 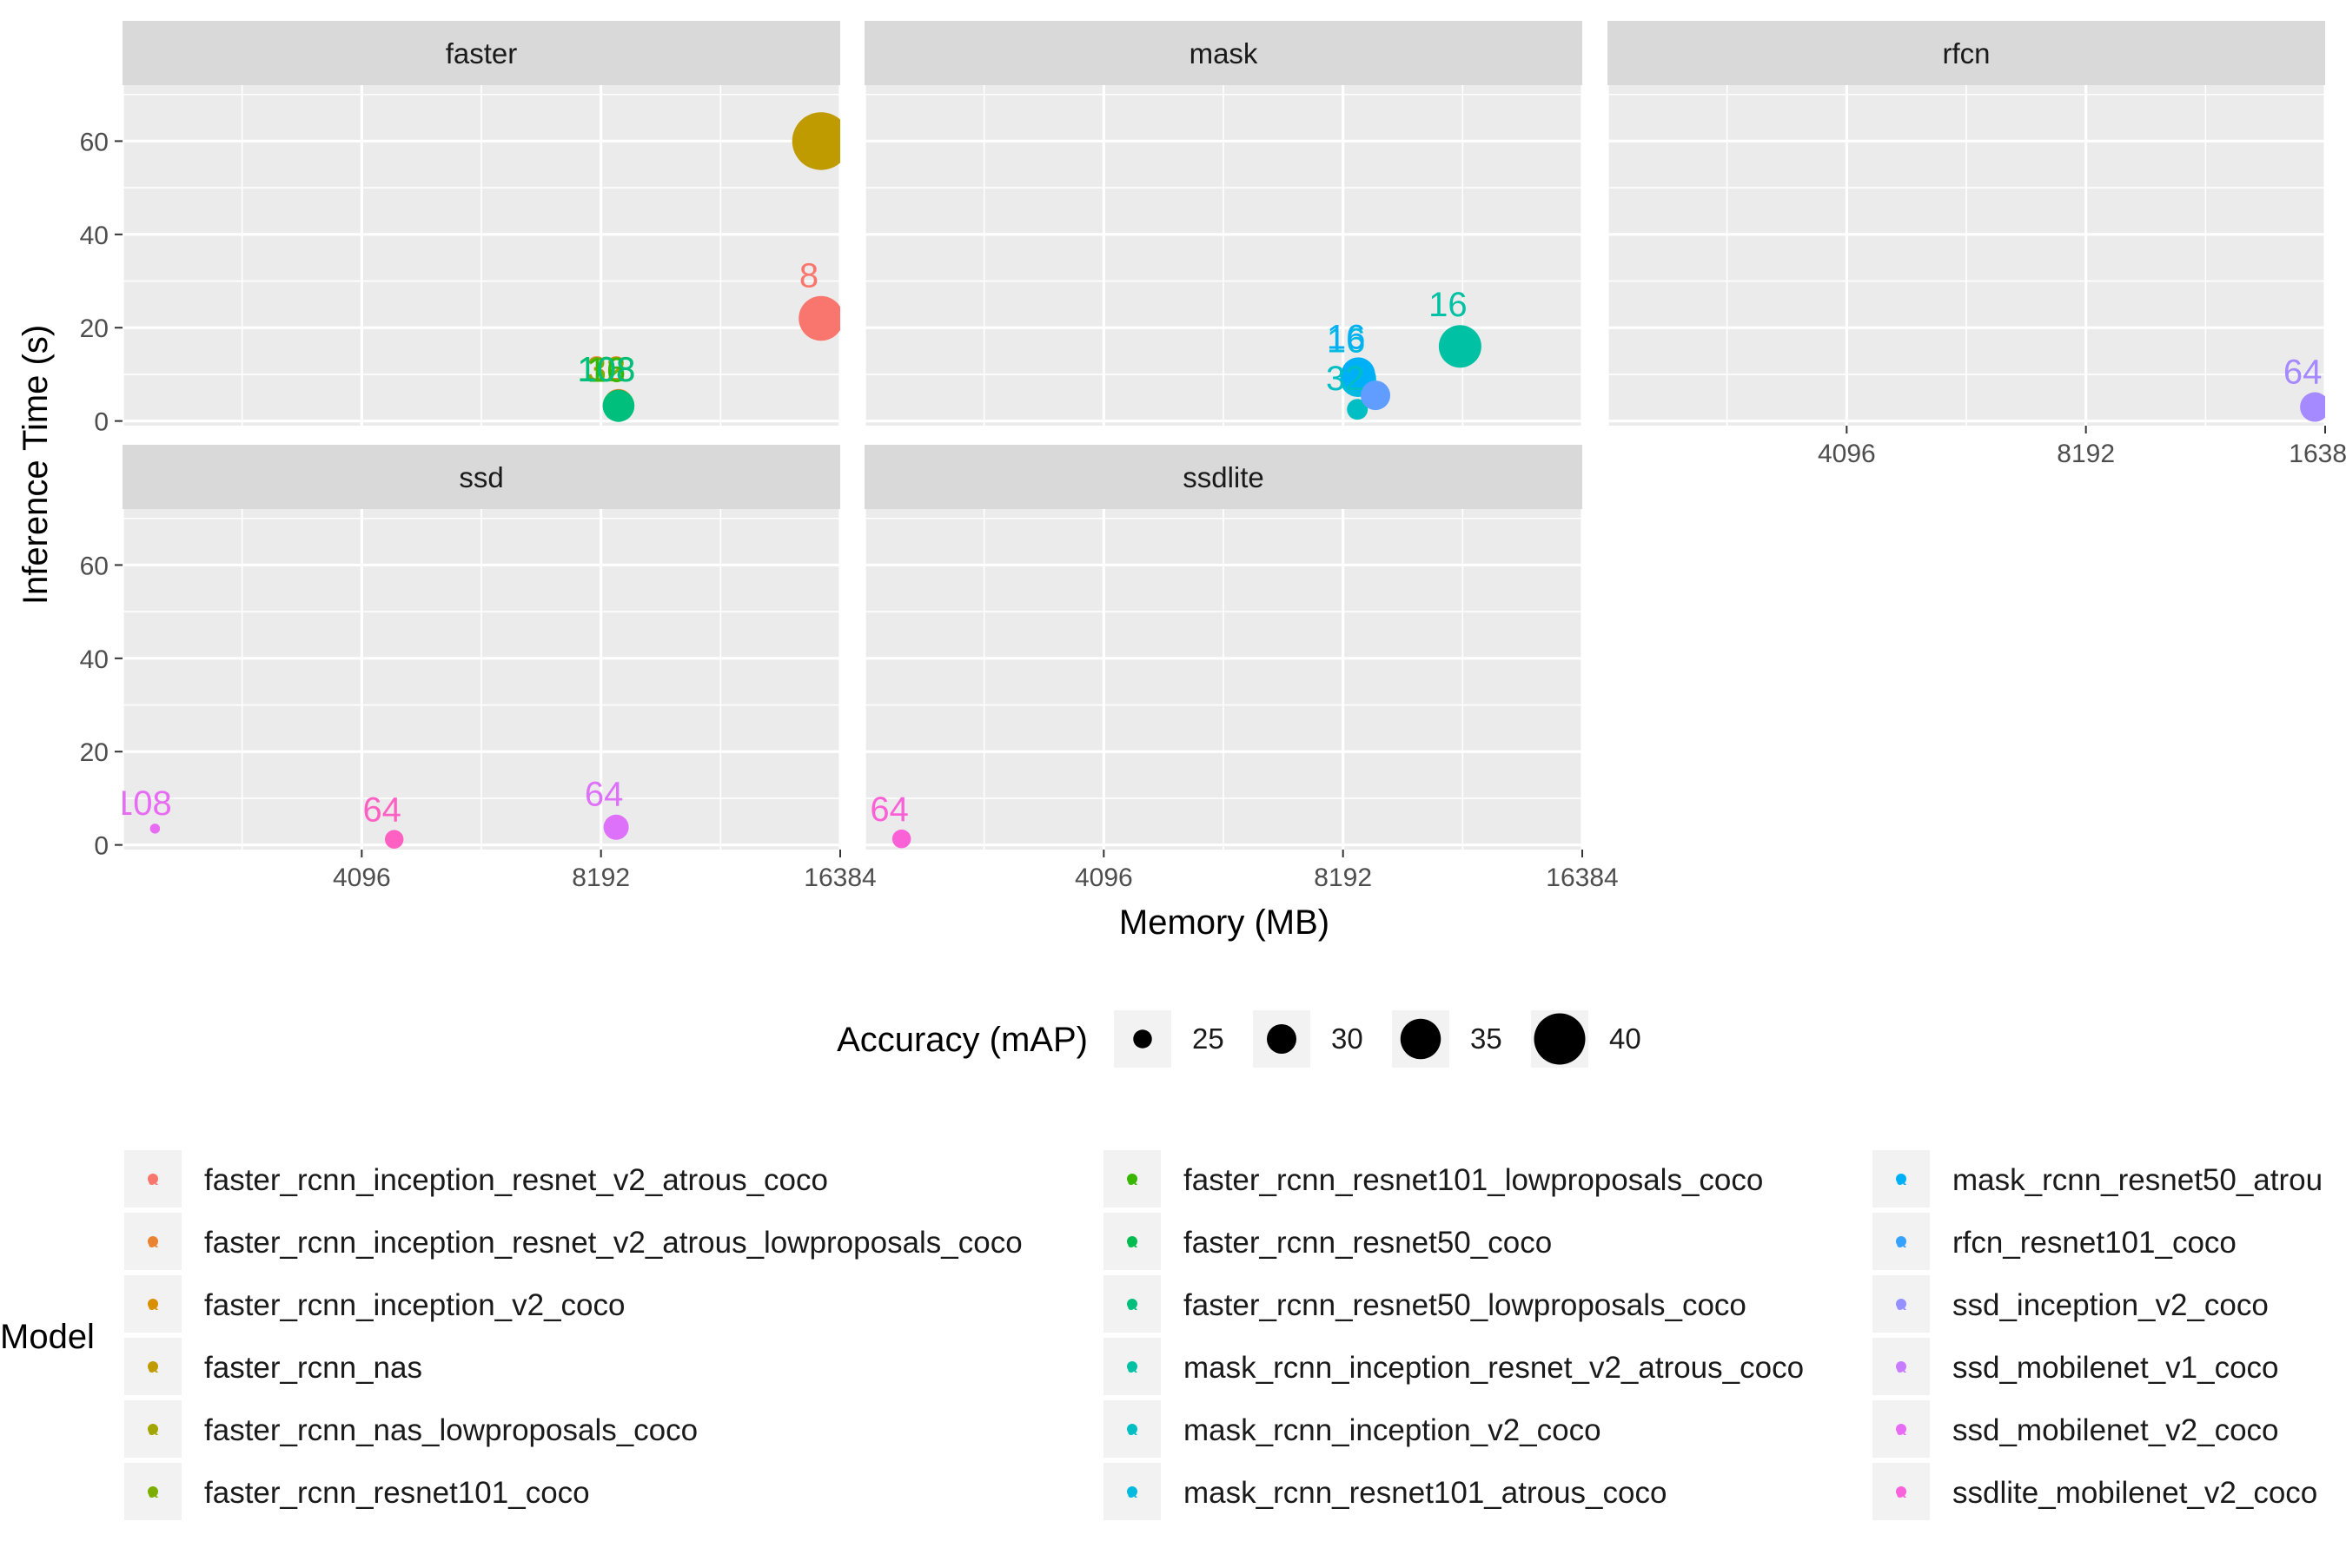 What do you see at coordinates (1425, 1493) in the screenshot?
I see `color-legend-label: mask_rcnn_resnet101_atrous_coco` at bounding box center [1425, 1493].